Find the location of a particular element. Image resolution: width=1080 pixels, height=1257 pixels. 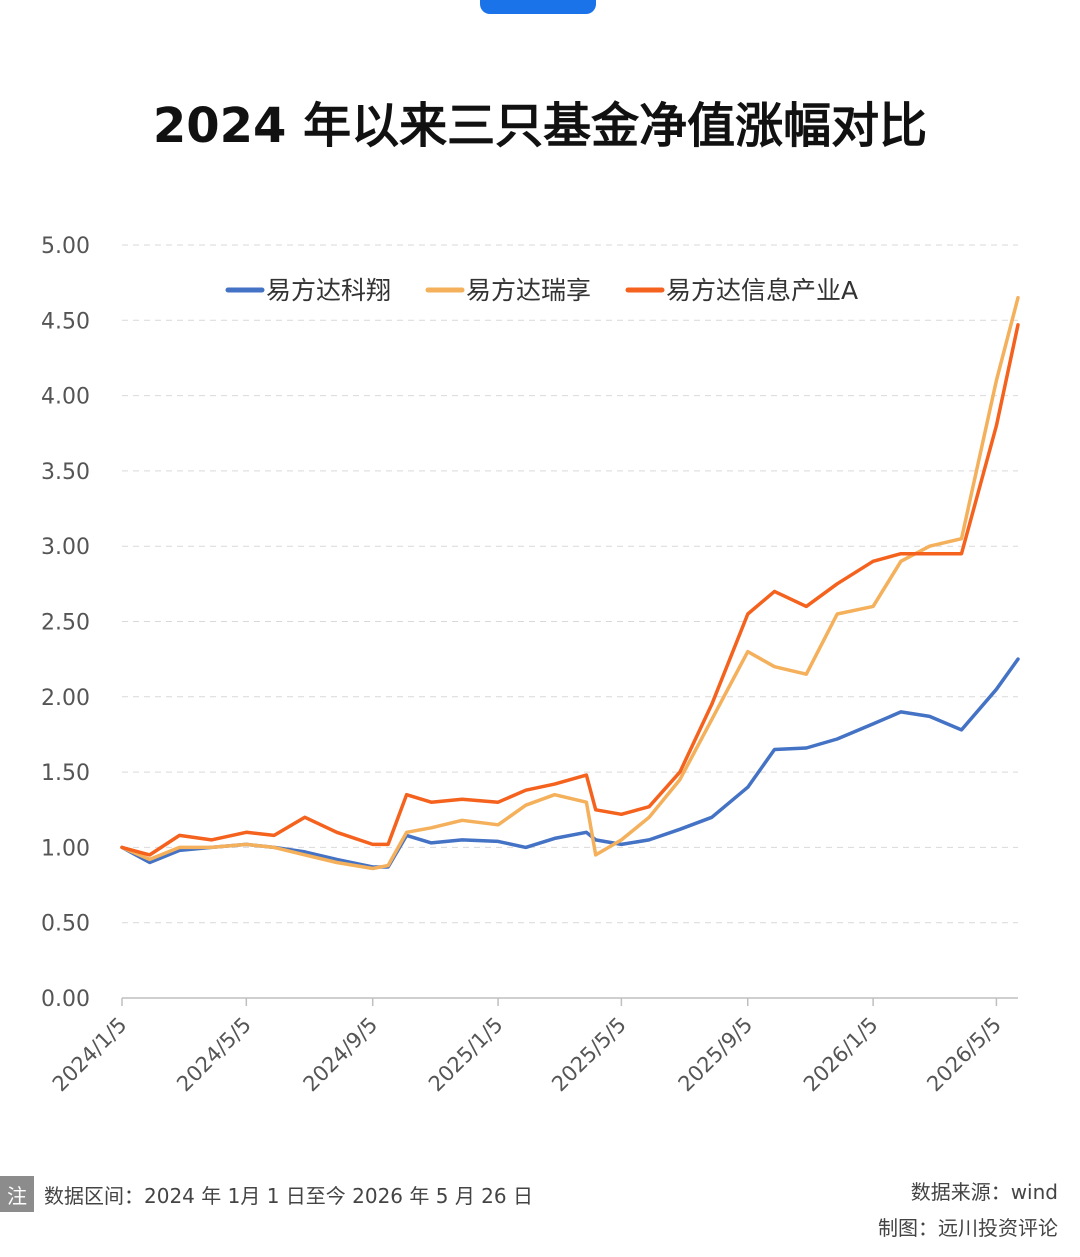

legend-label: 易方达瑞享 is located at coordinates (528, 290).